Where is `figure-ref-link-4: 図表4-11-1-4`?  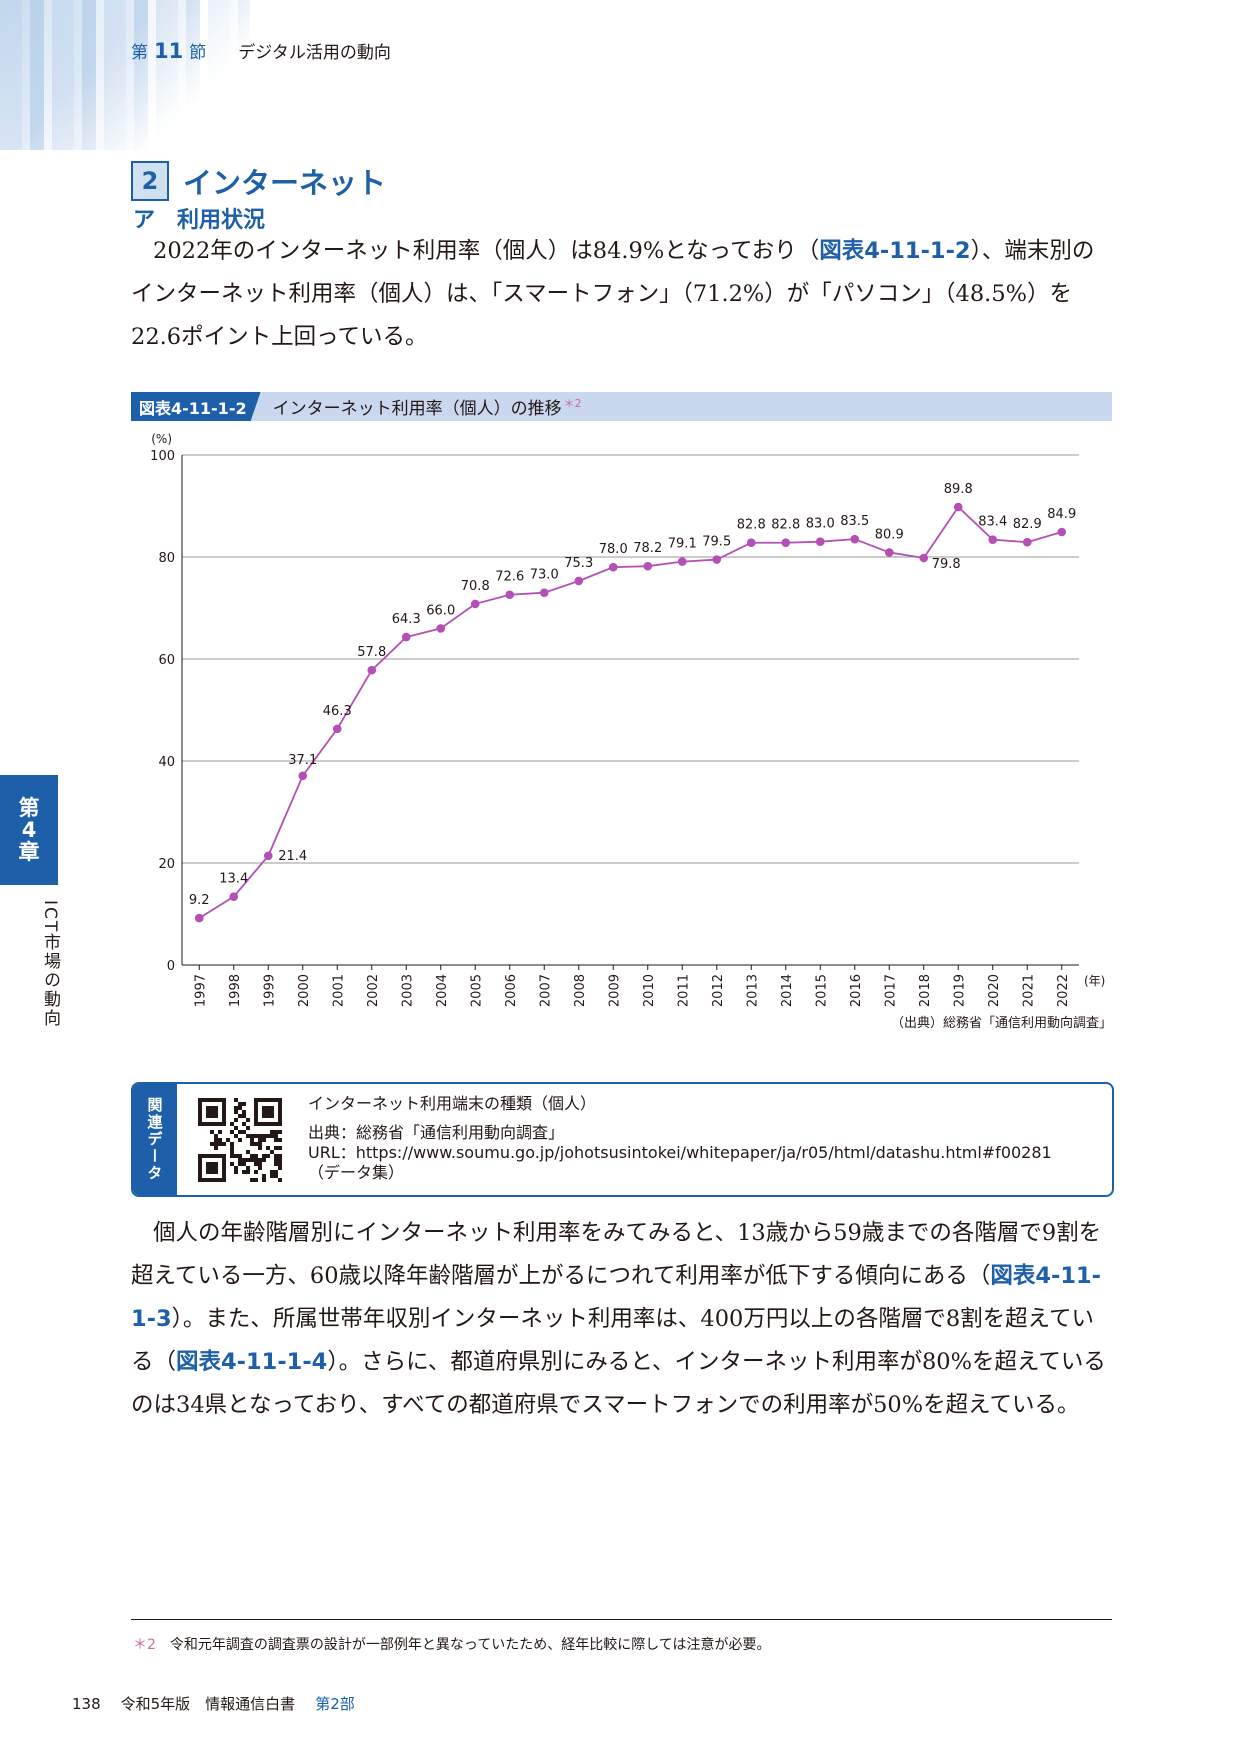
figure-ref-link-4: 図表4-11-1-4 is located at coordinates (252, 1362).